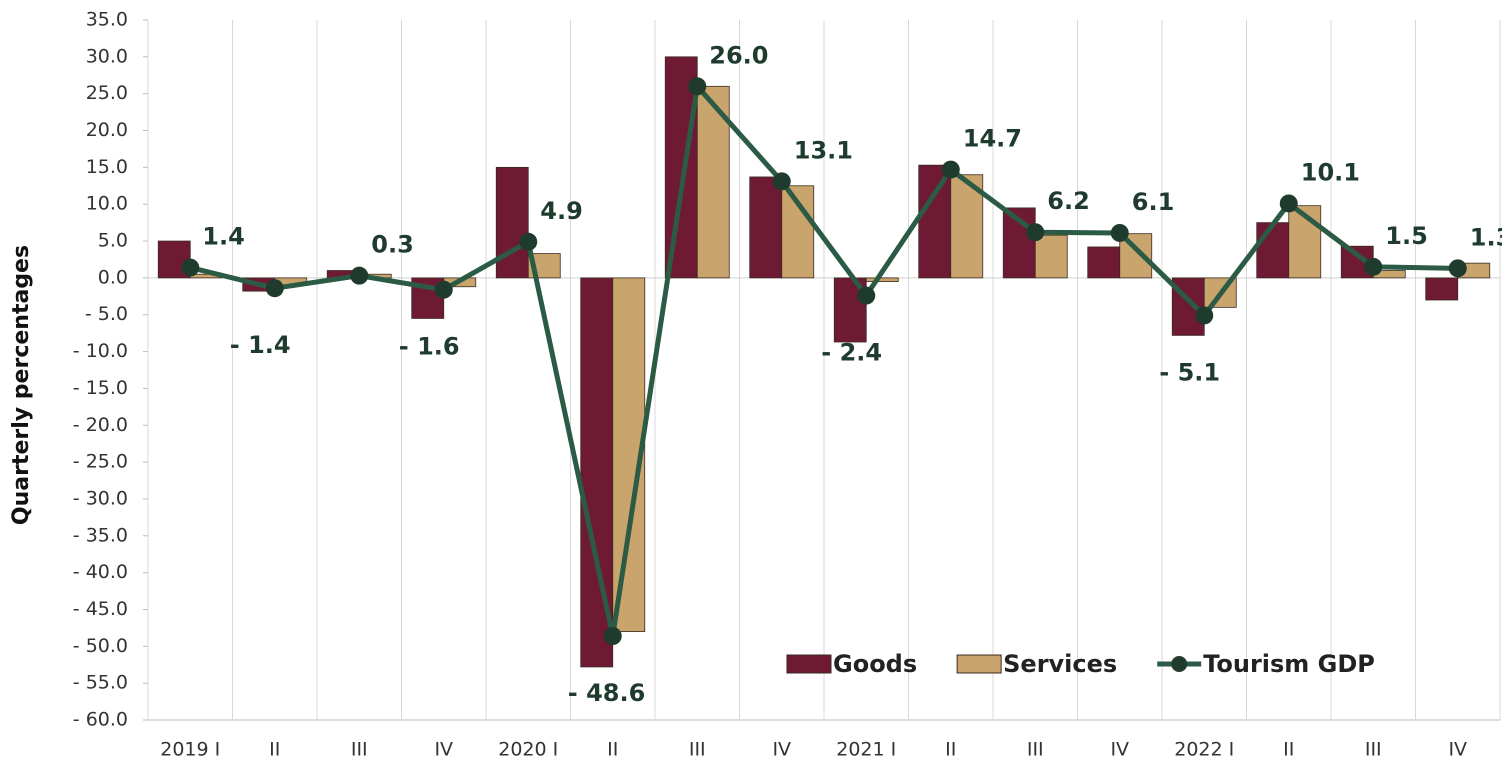 The image size is (1502, 765). What do you see at coordinates (106, 314) in the screenshot?
I see `y-tick-label: - 5.0` at bounding box center [106, 314].